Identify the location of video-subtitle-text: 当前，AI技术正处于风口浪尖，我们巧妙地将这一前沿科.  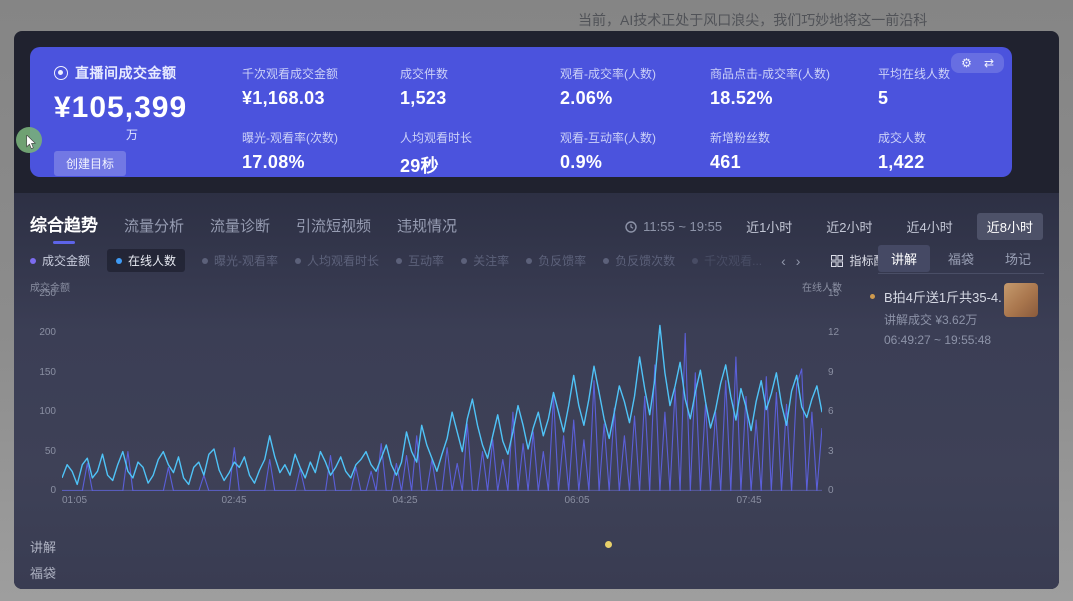
(753, 20).